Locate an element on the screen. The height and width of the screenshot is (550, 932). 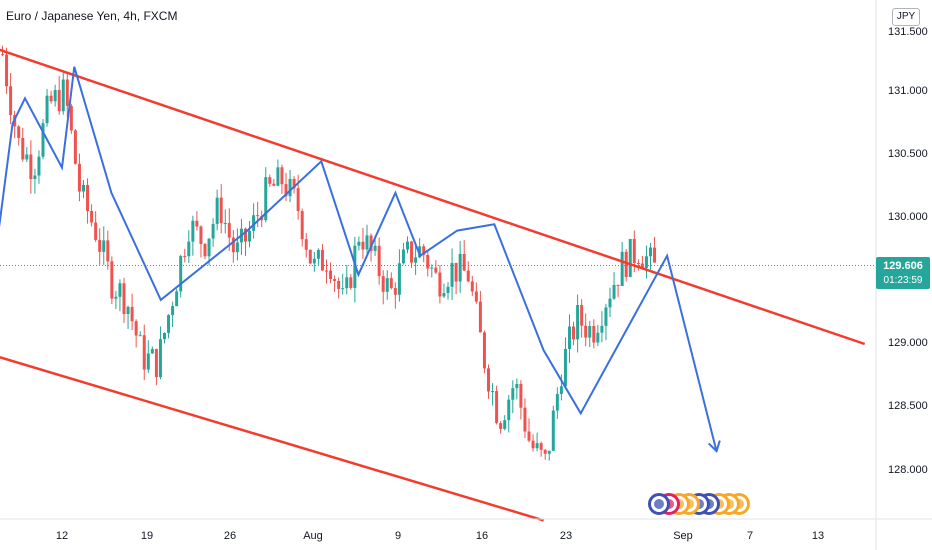
price-tick-label: 128.000 is located at coordinates (908, 470).